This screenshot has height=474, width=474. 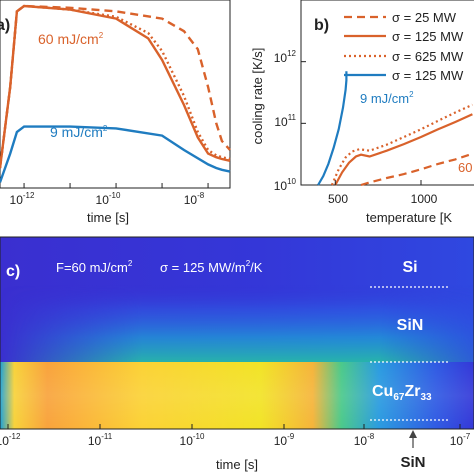 What do you see at coordinates (424, 17) in the screenshot?
I see `legend-label-1: σ = 25 MW` at bounding box center [424, 17].